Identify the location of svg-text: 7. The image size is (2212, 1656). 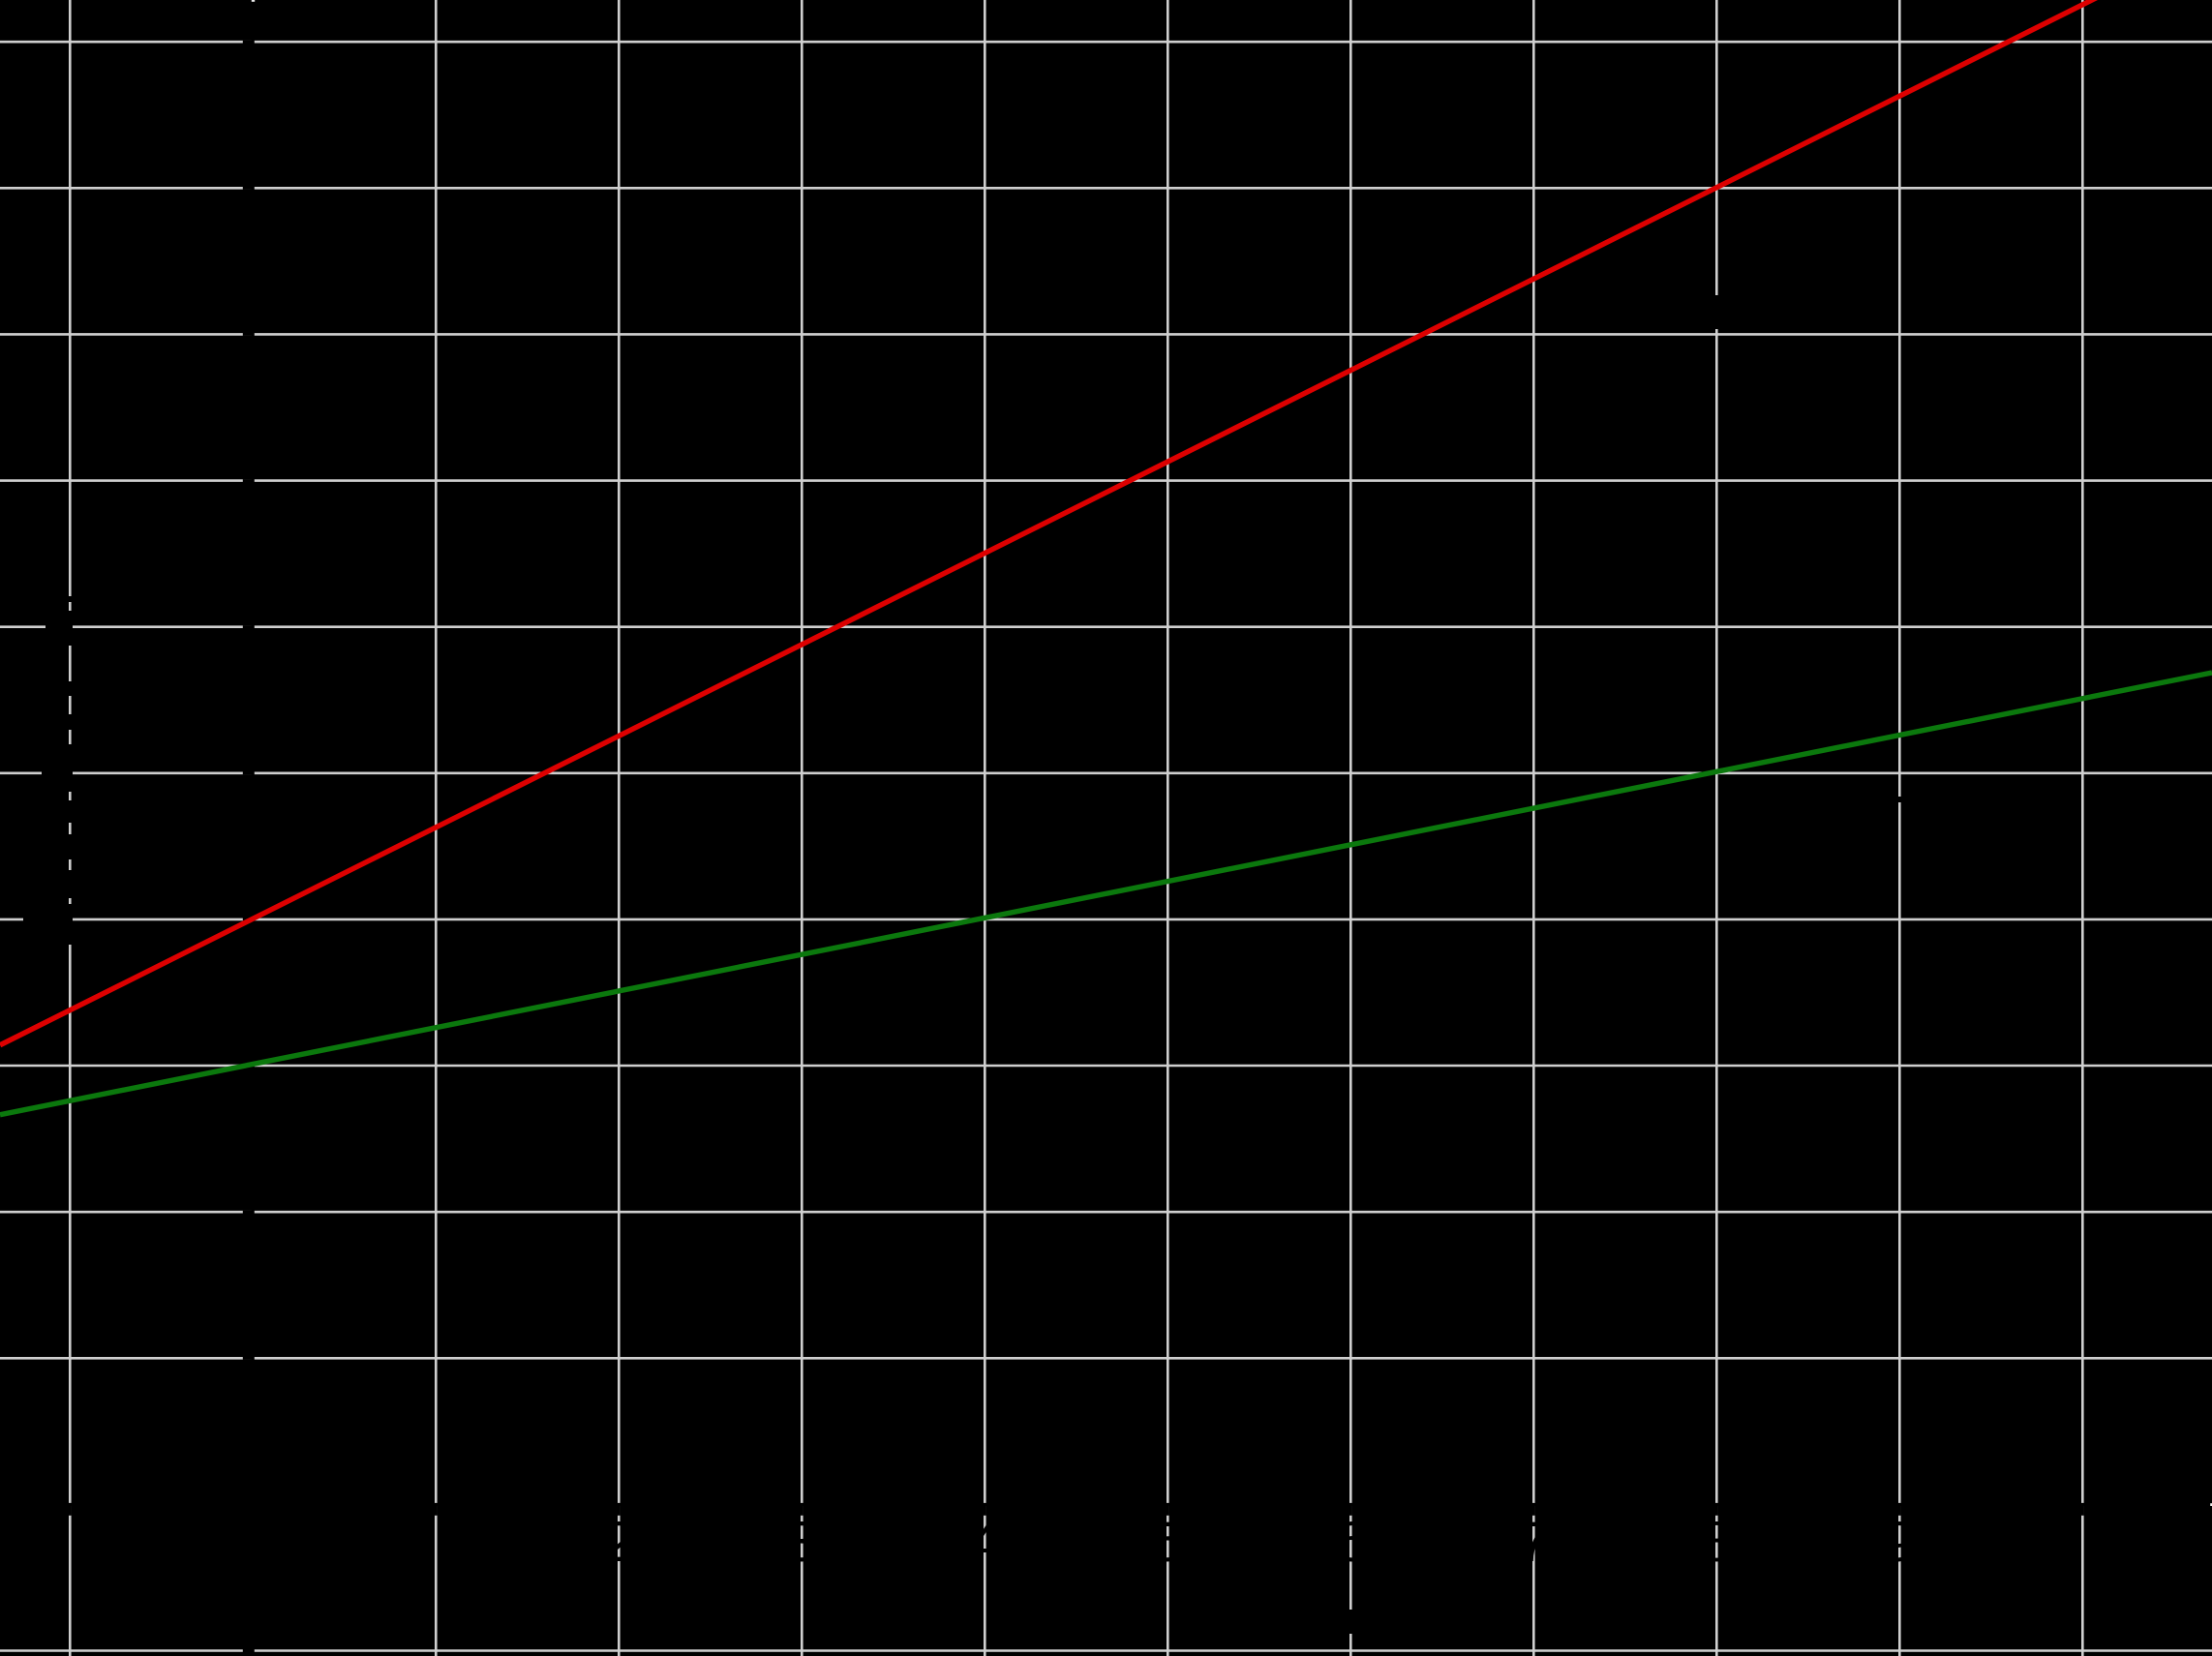
(1533, 1543).